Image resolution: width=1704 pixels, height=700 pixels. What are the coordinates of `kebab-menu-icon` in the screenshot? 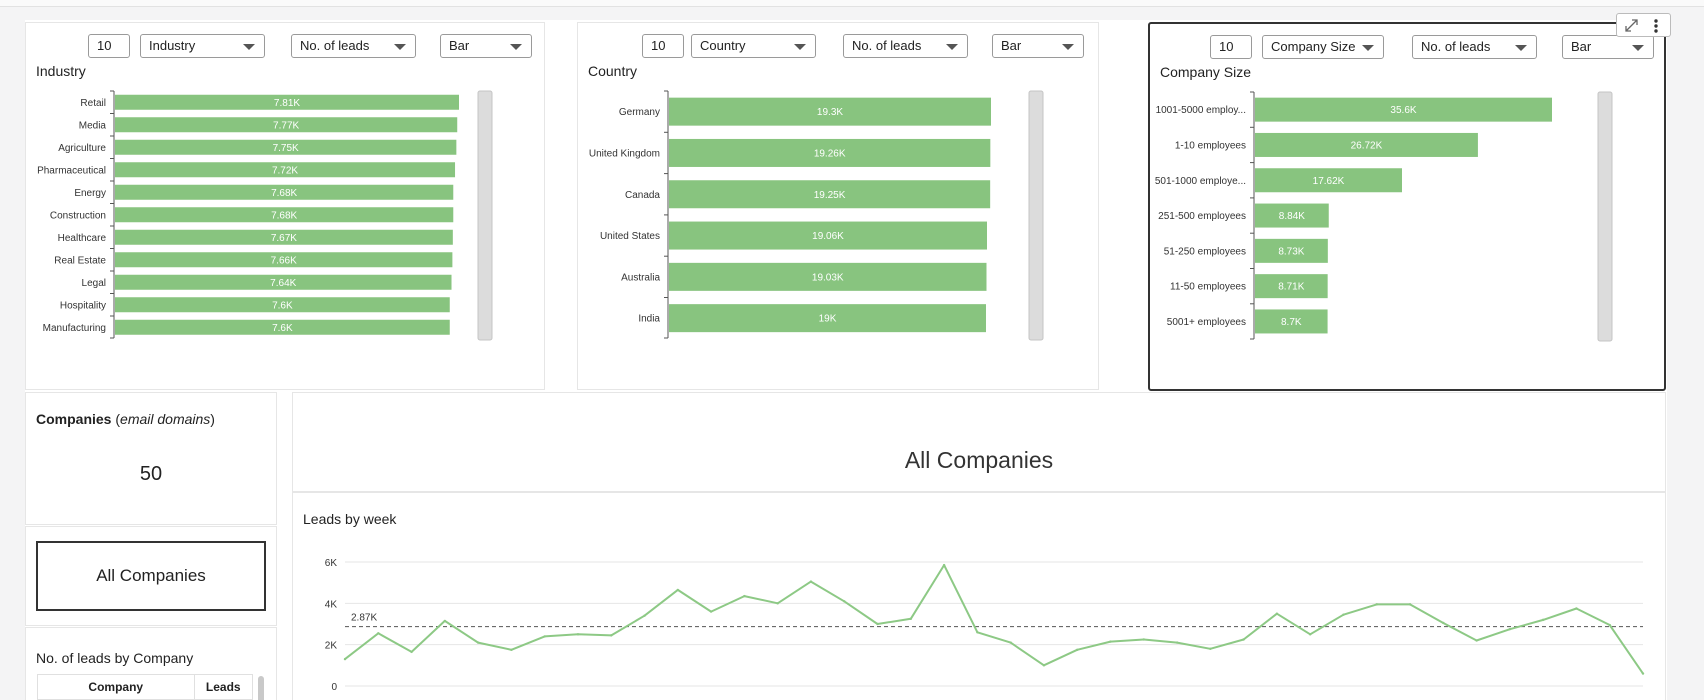 It's located at (1656, 26).